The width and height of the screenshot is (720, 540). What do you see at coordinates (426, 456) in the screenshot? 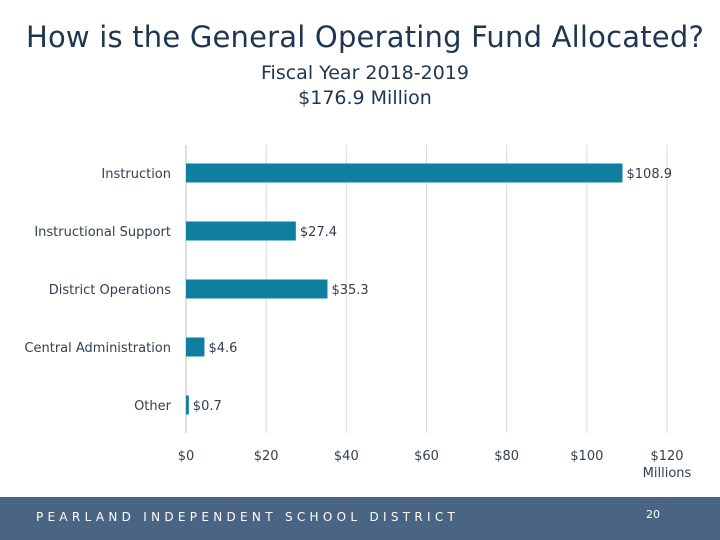
I see `x-tick-label: $60` at bounding box center [426, 456].